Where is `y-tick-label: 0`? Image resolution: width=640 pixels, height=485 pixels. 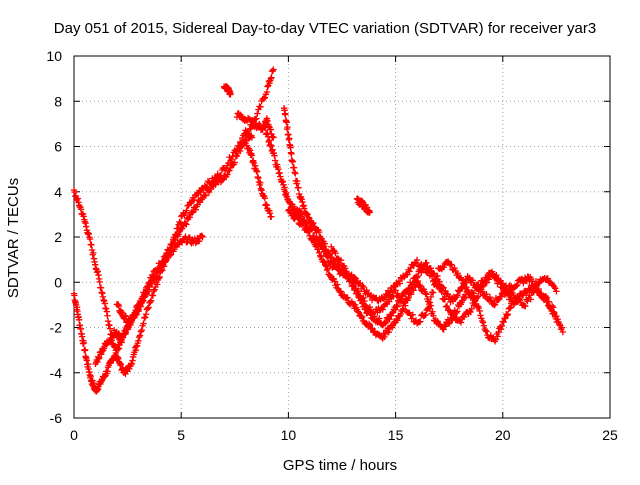
y-tick-label: 0 is located at coordinates (58, 282).